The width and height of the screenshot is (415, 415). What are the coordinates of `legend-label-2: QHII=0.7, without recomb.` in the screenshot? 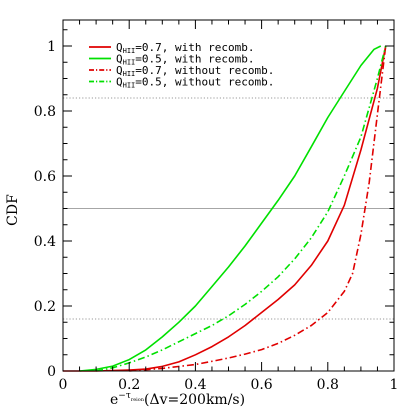 It's located at (195, 71).